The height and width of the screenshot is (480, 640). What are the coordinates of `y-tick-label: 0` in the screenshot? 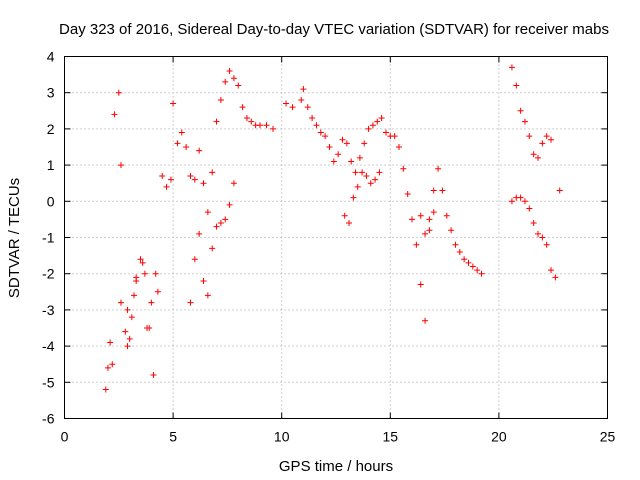 It's located at (51, 201).